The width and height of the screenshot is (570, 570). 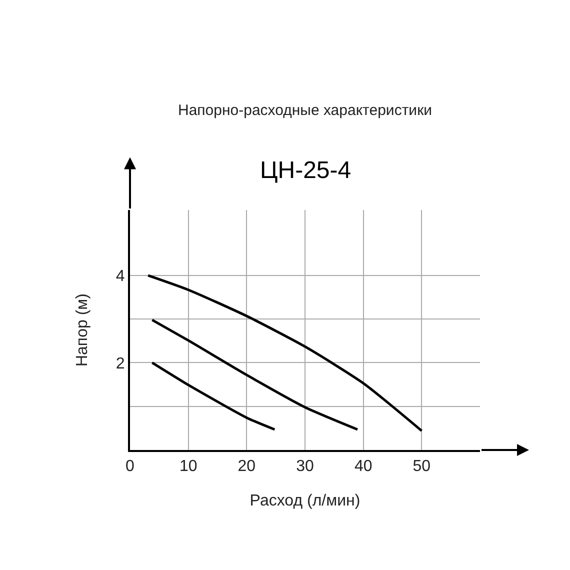 I want to click on y-tick-label: 2, so click(x=120, y=363).